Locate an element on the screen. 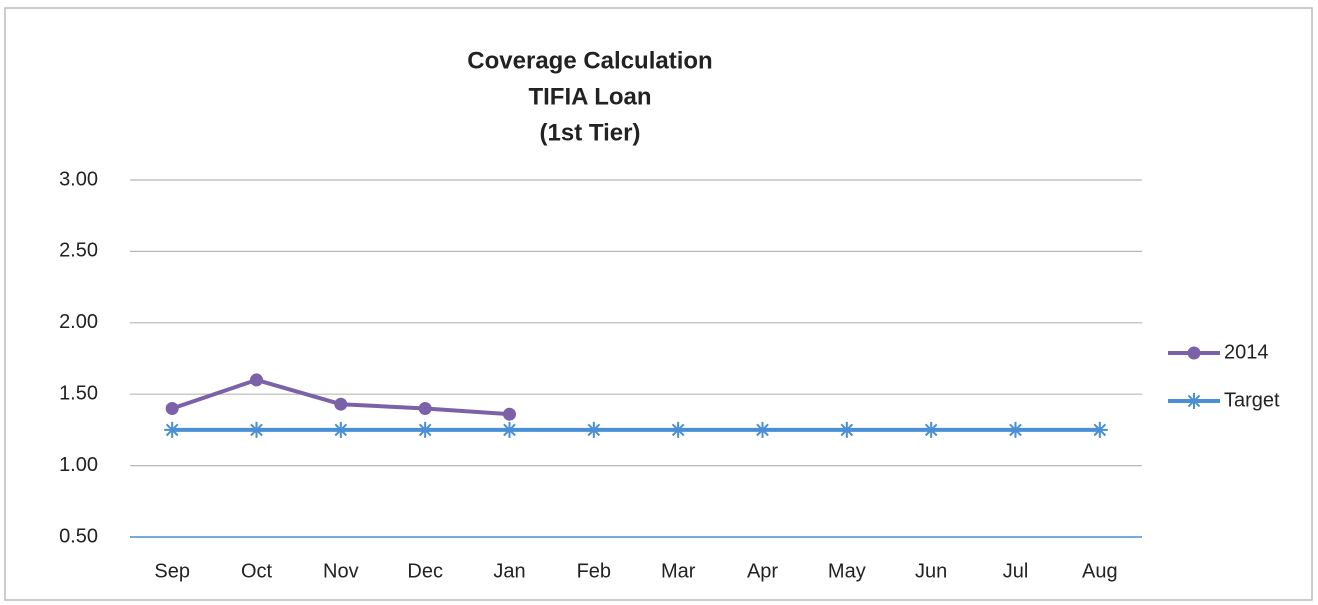 This screenshot has width=1318, height=605. x-tick-label: Apr is located at coordinates (762, 571).